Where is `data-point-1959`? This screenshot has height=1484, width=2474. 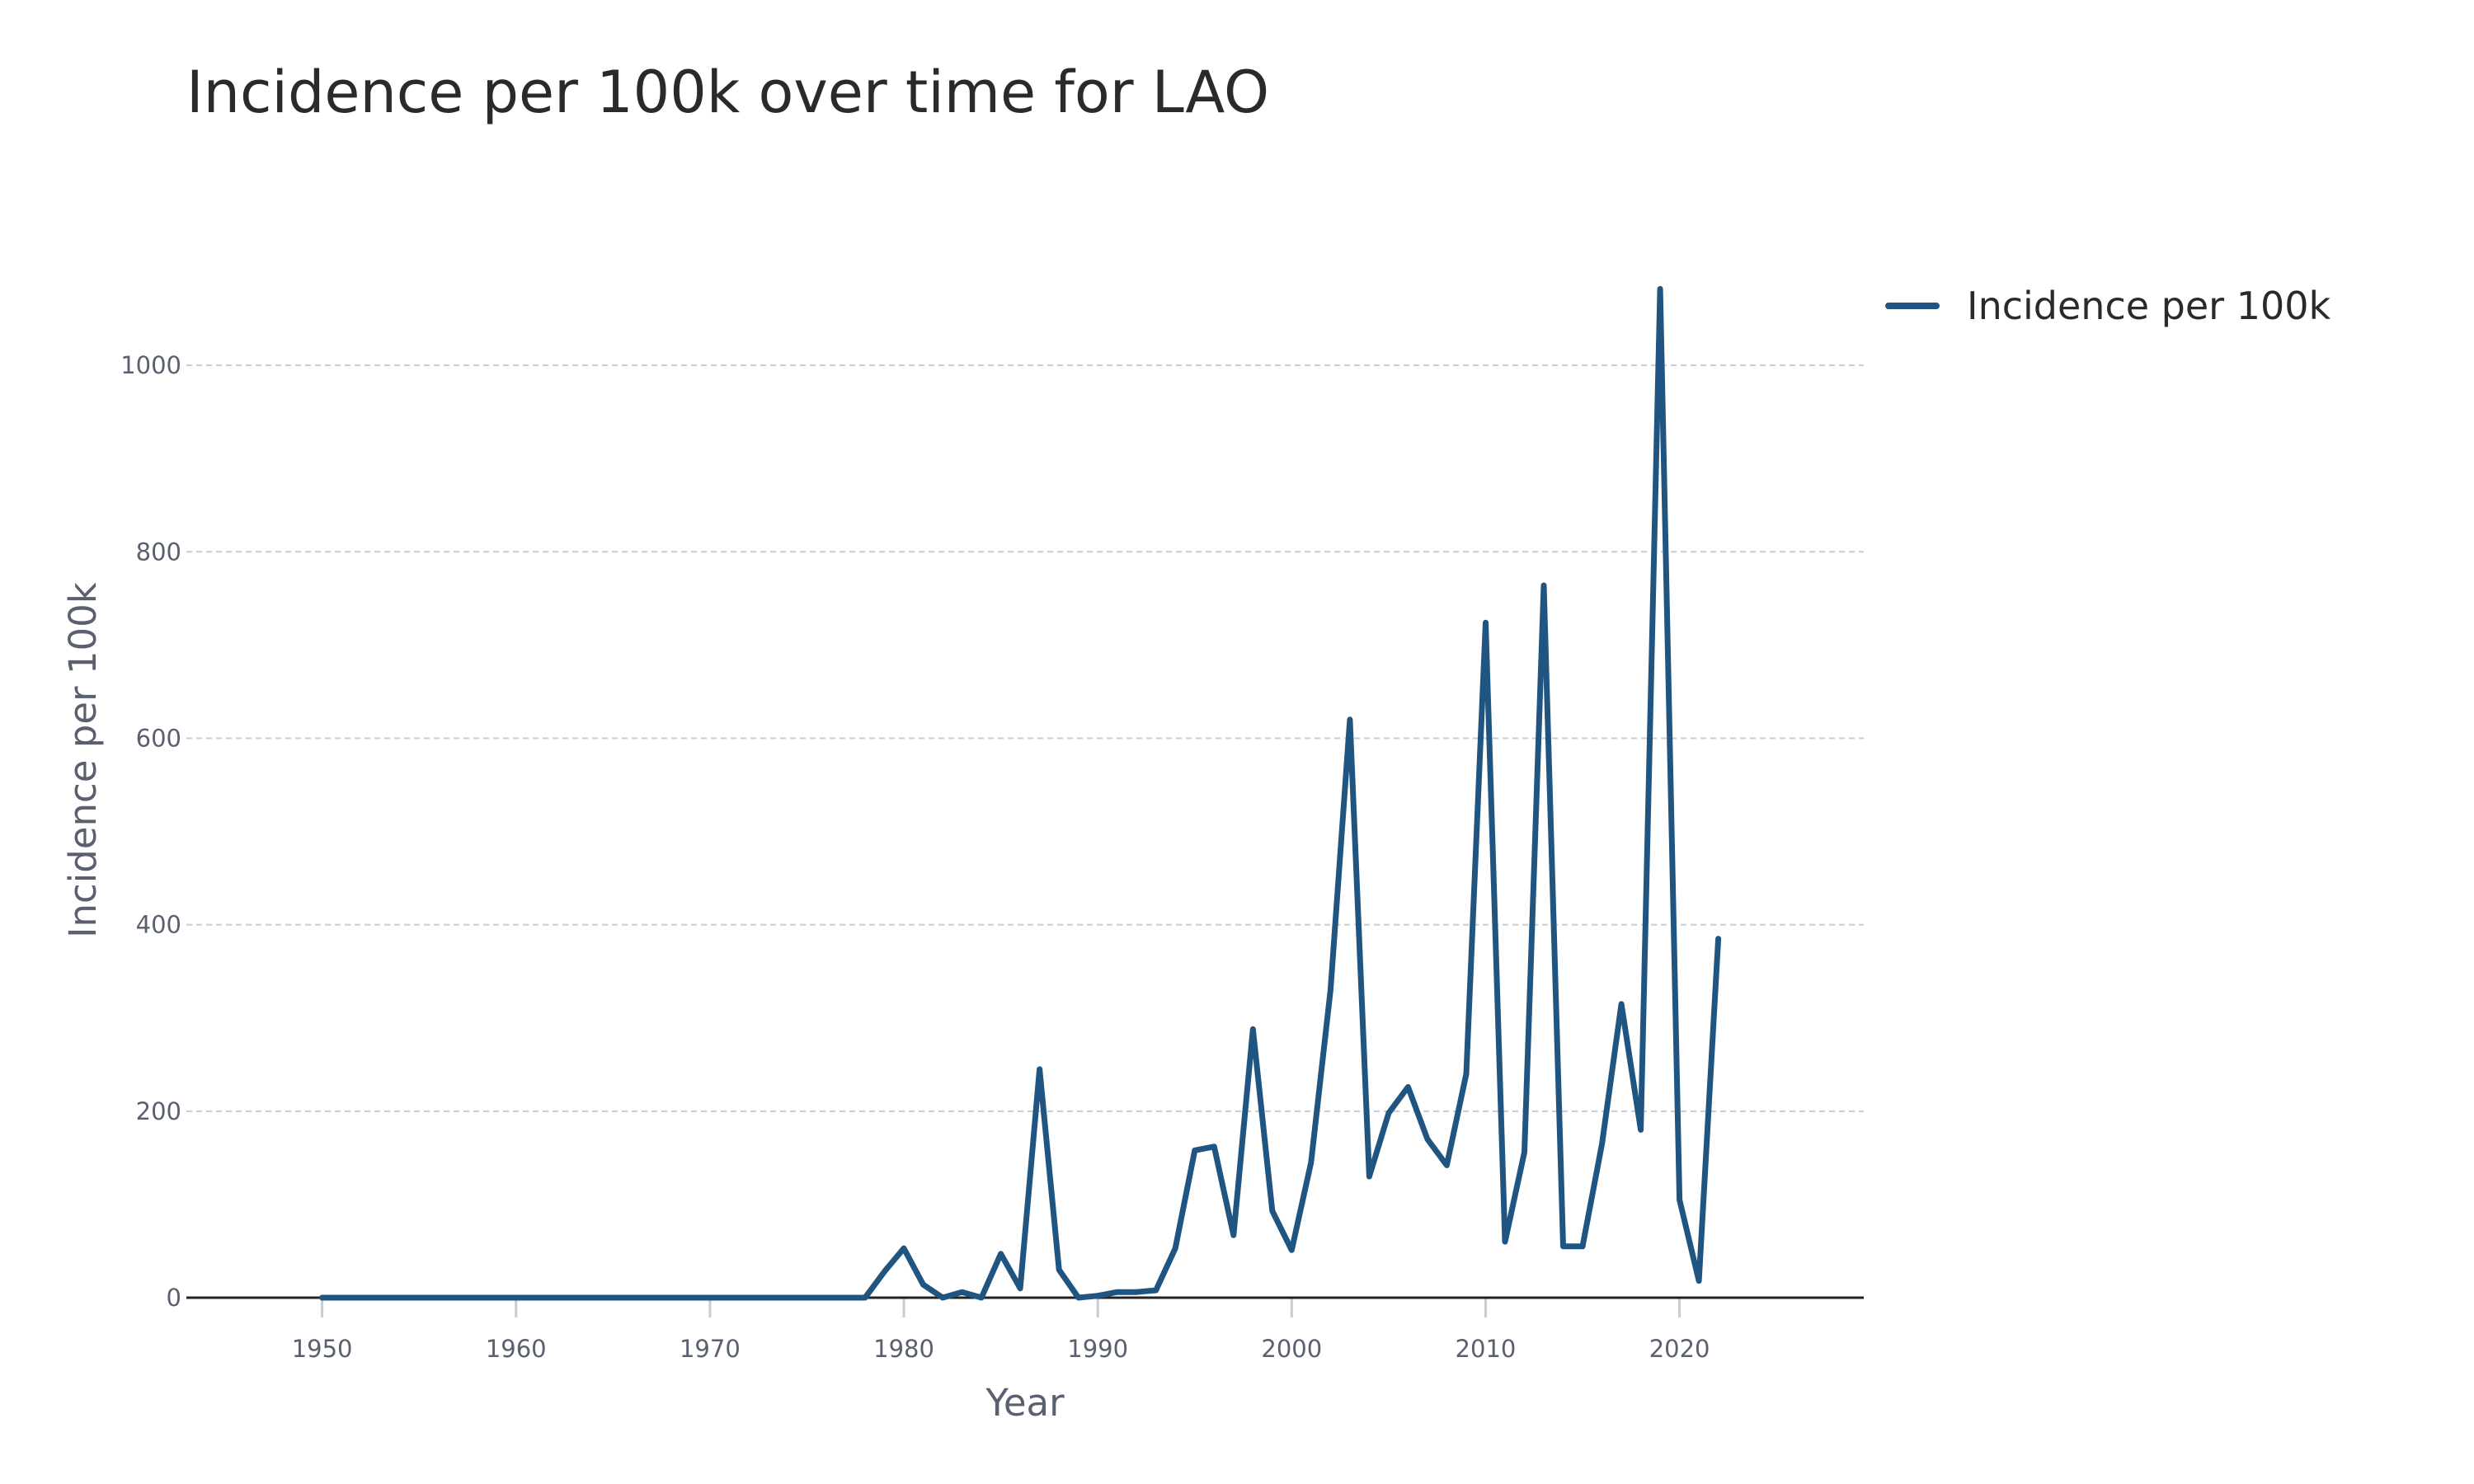
data-point-1959 is located at coordinates (496, 1297).